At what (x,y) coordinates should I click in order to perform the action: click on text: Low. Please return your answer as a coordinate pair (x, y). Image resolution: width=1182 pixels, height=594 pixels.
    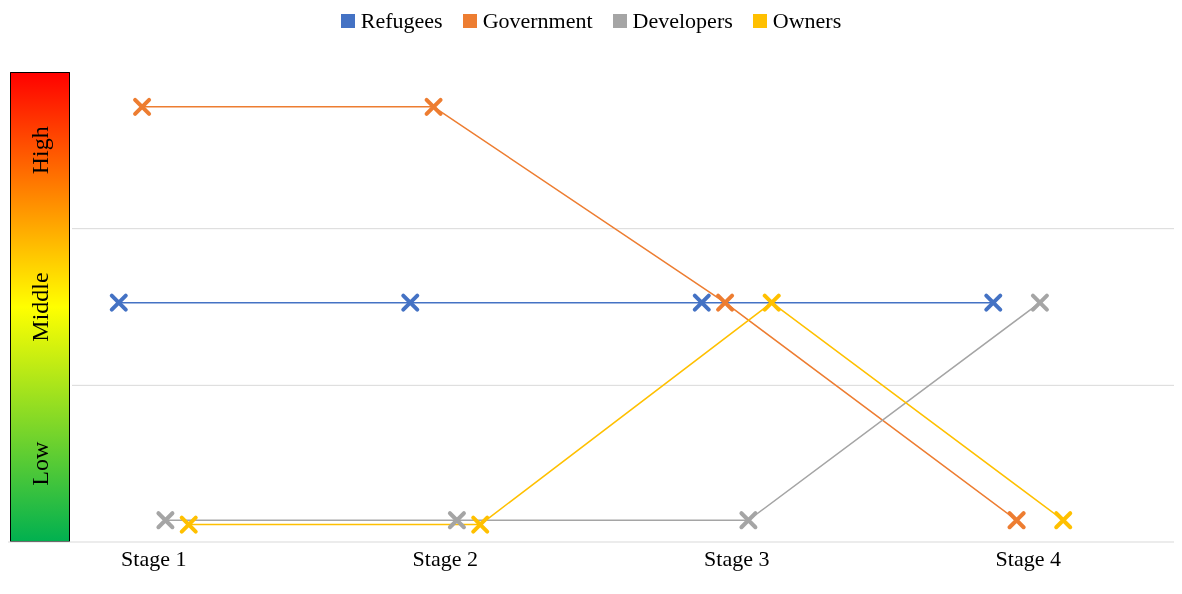
    Looking at the image, I should click on (40, 463).